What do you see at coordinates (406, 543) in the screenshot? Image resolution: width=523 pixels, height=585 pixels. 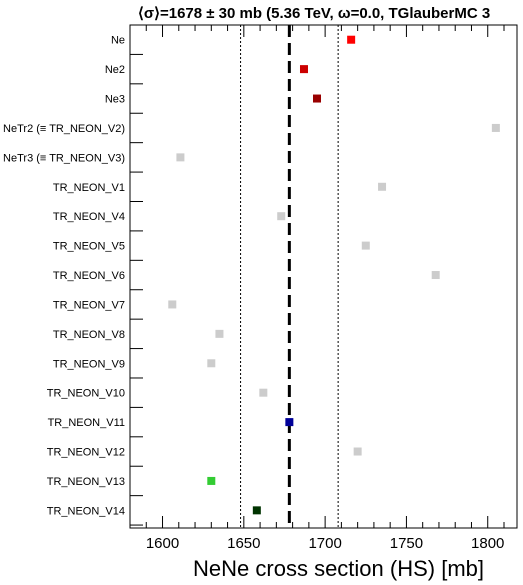 I see `x-tick-label: 1750` at bounding box center [406, 543].